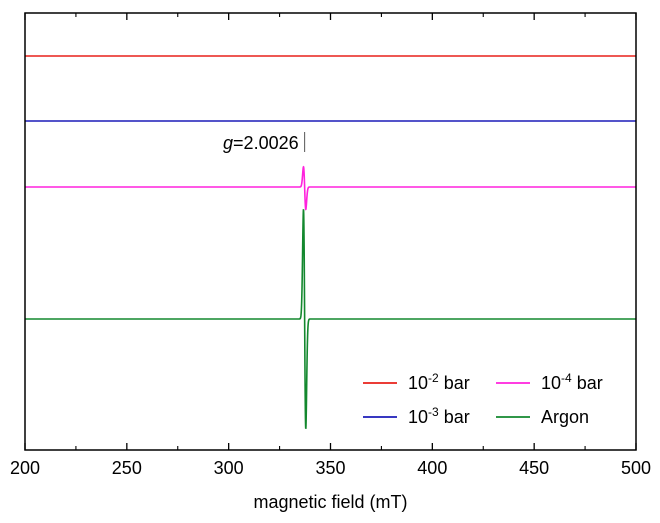 Image resolution: width=660 pixels, height=523 pixels. I want to click on x-tick-label: 450, so click(534, 468).